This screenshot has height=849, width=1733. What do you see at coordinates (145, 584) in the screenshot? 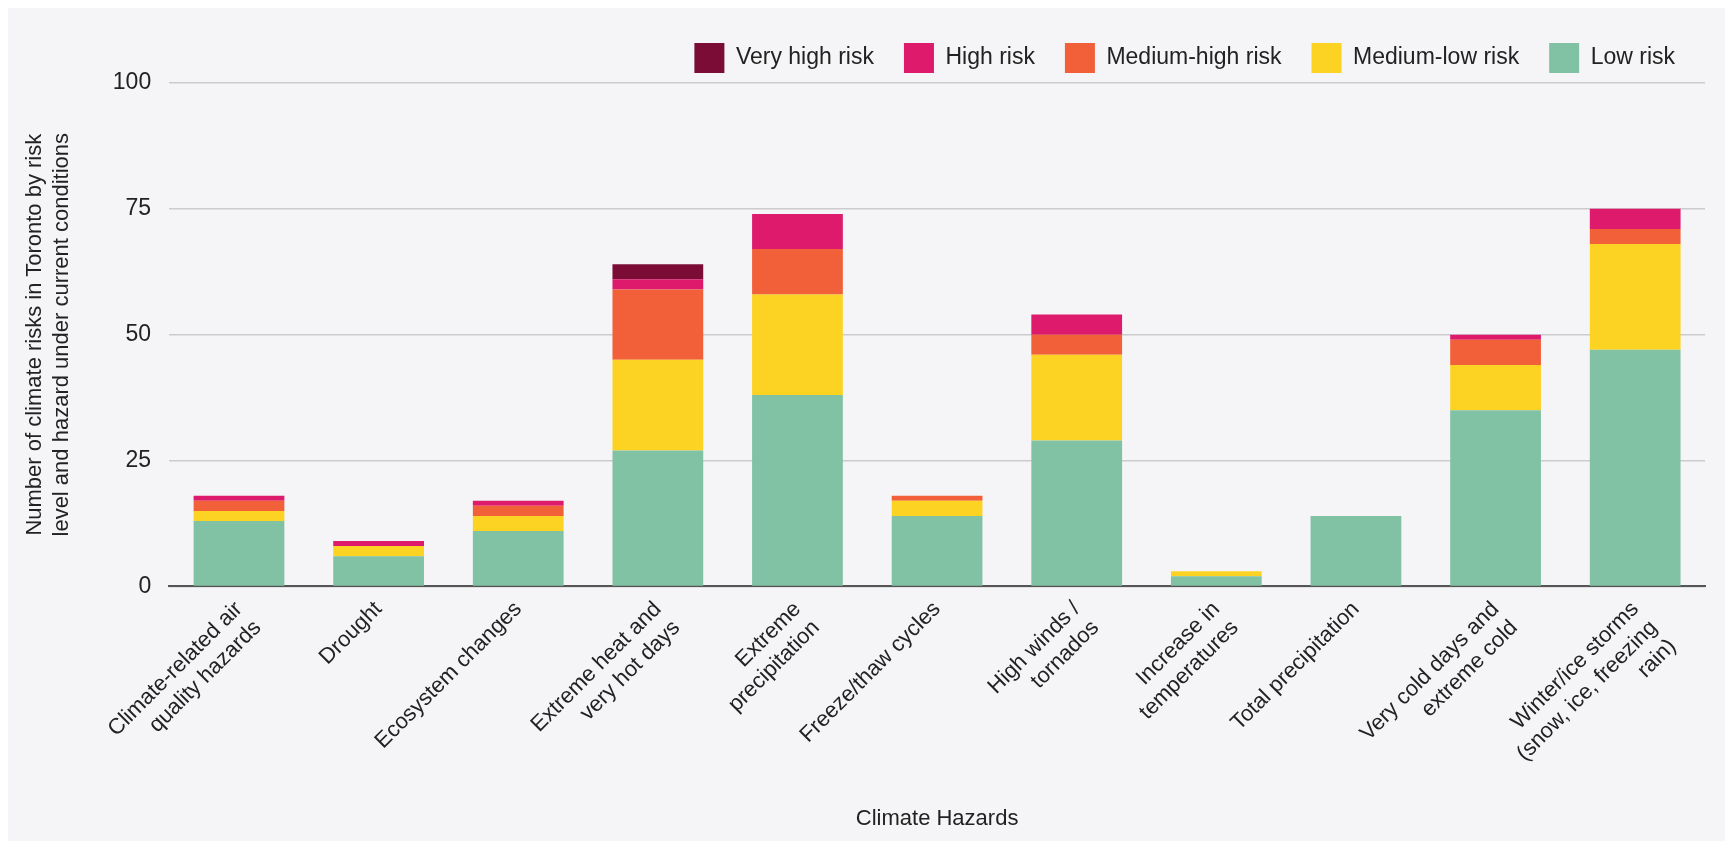
I see `y-tick-label: 0` at bounding box center [145, 584].